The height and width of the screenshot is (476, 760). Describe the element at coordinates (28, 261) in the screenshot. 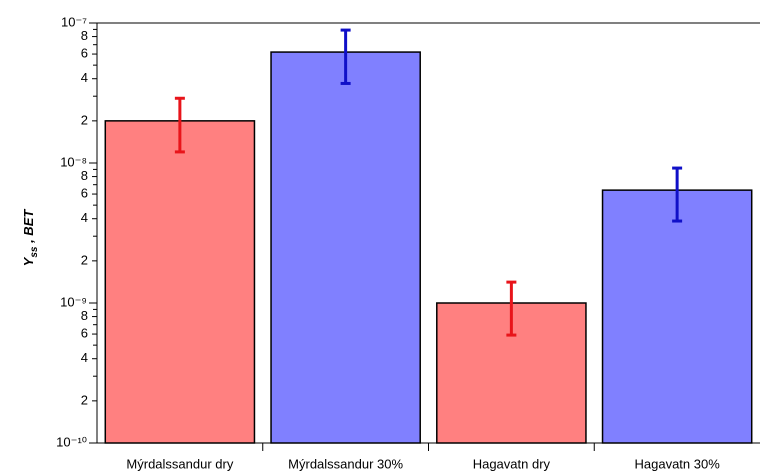

I see `y-label-main: Y` at that location.